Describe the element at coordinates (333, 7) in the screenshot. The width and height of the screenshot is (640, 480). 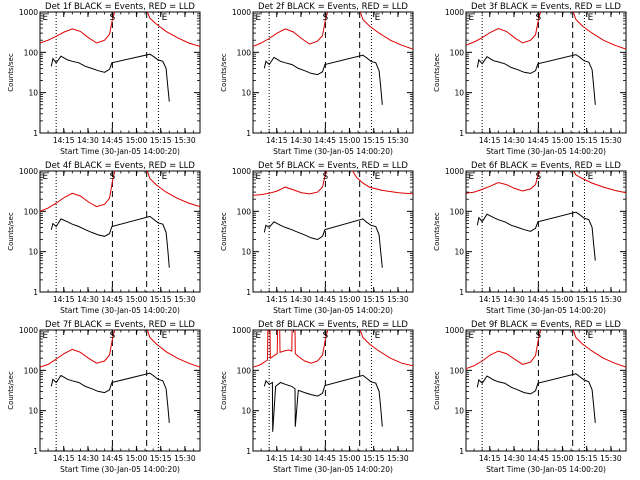
I see `panel-title: Det 2f BLACK = Events, RED = LLD` at that location.